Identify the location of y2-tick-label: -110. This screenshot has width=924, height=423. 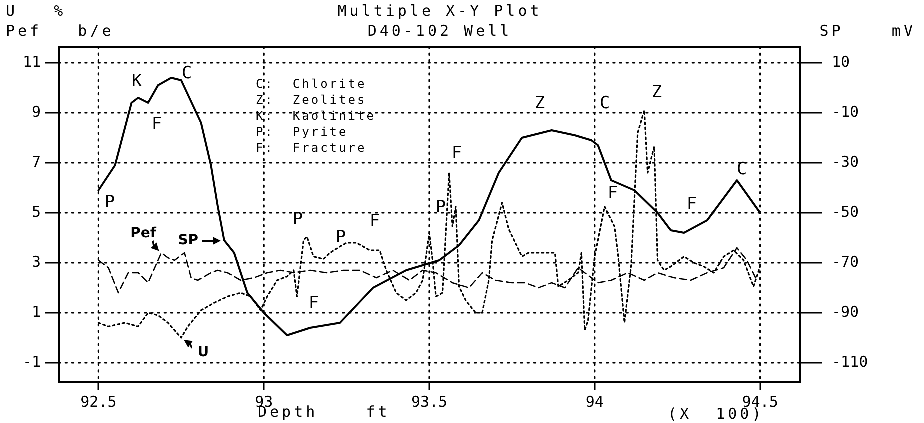
(850, 361).